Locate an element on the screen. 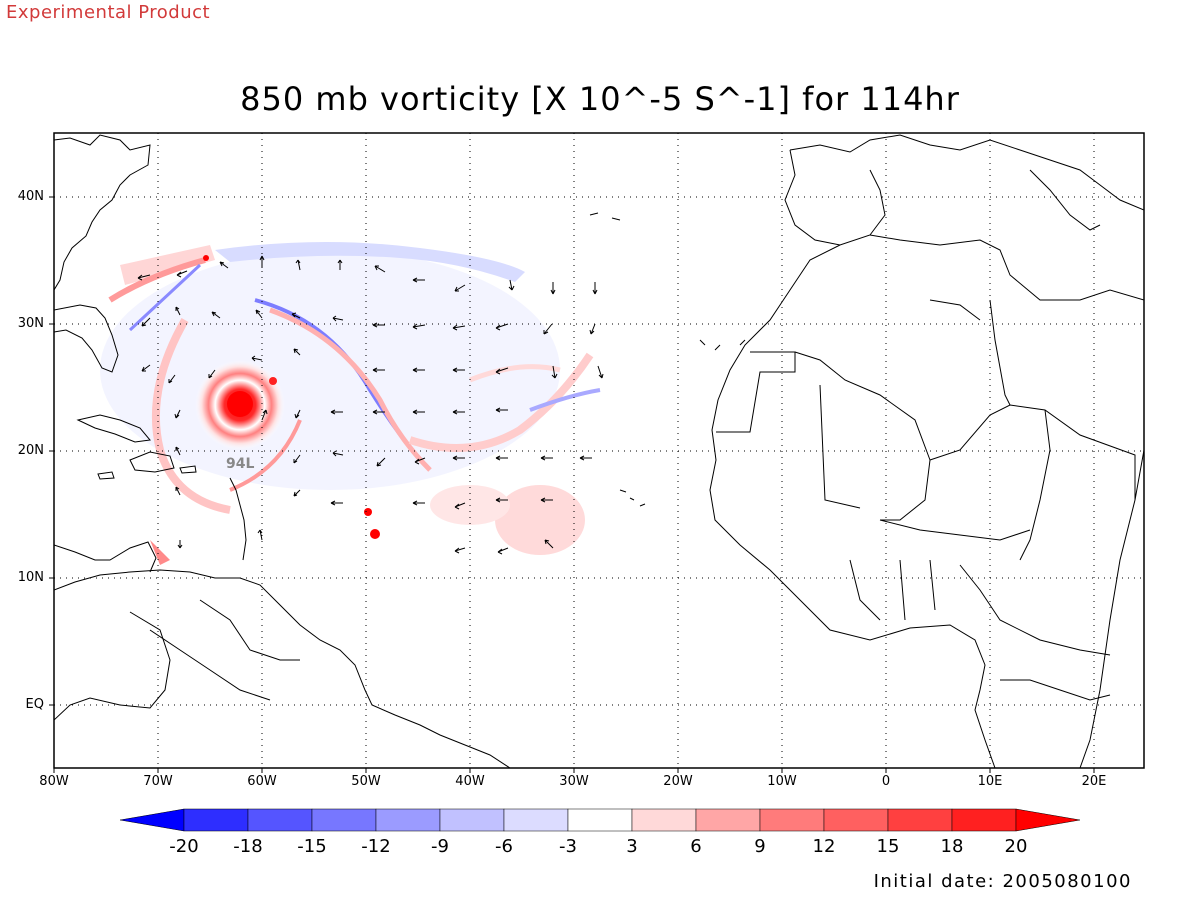 The image size is (1200, 900). lat-label-30n: 30N is located at coordinates (30, 323).